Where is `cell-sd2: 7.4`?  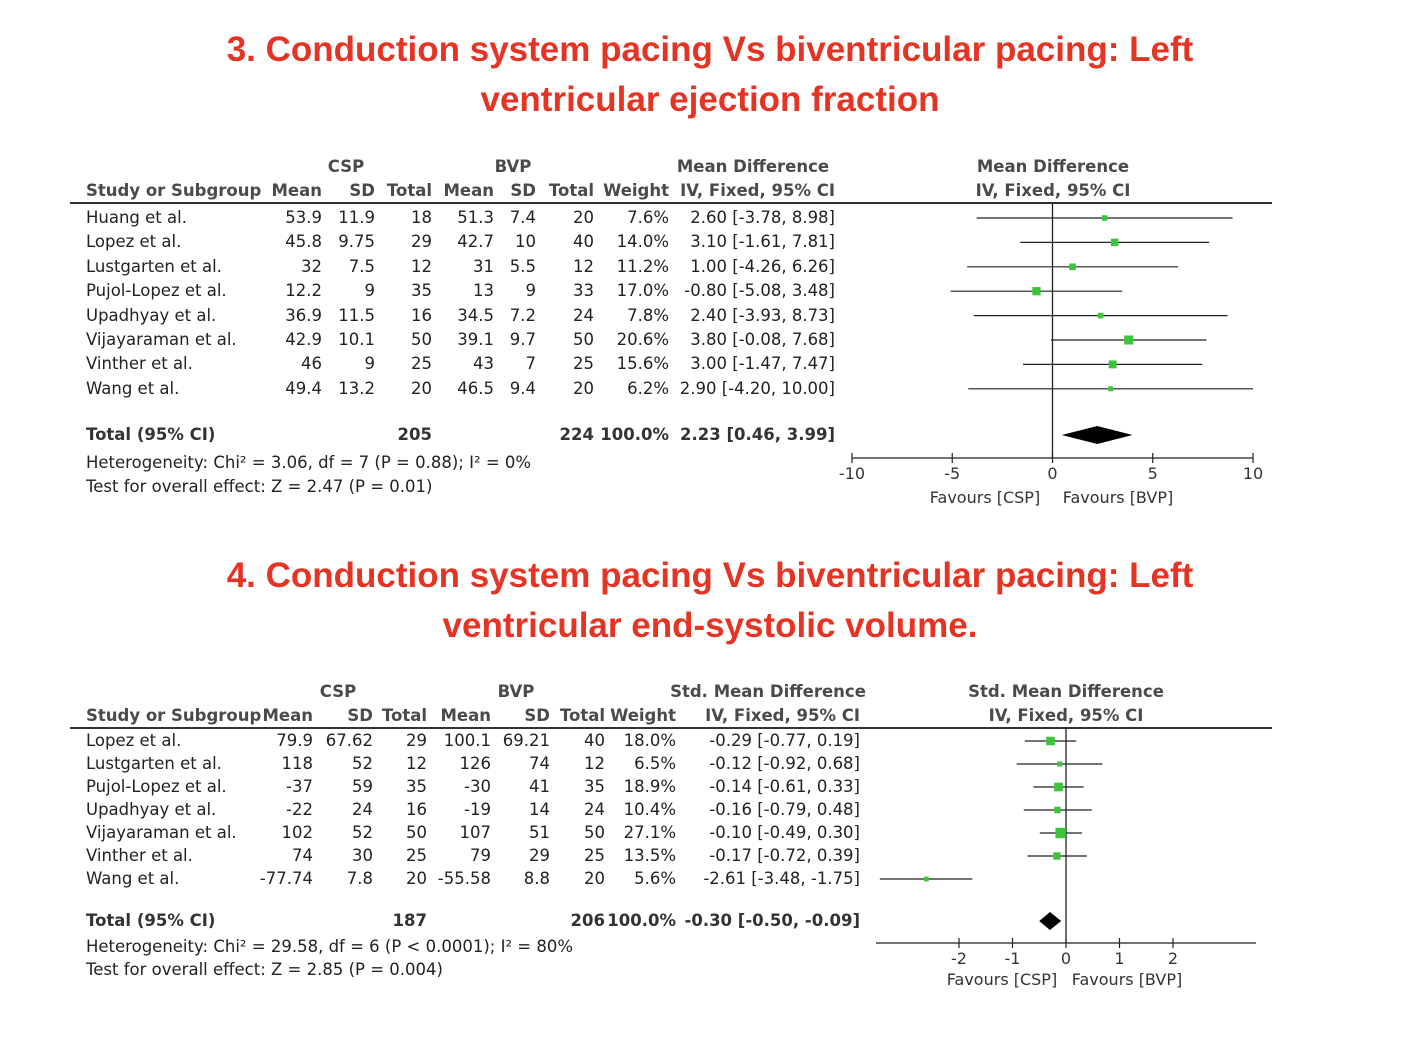
cell-sd2: 7.4 is located at coordinates (522, 217).